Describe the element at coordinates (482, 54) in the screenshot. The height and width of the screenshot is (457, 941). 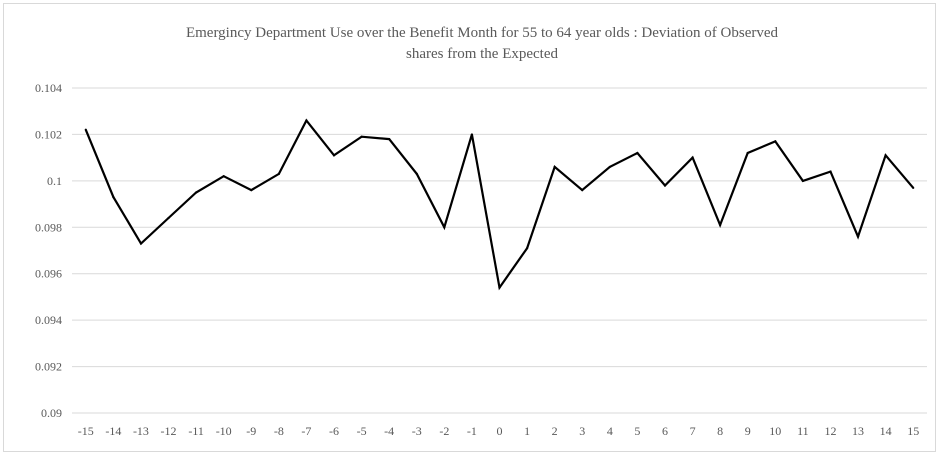
I see `chart-title-line-2: shares from the Expected` at that location.